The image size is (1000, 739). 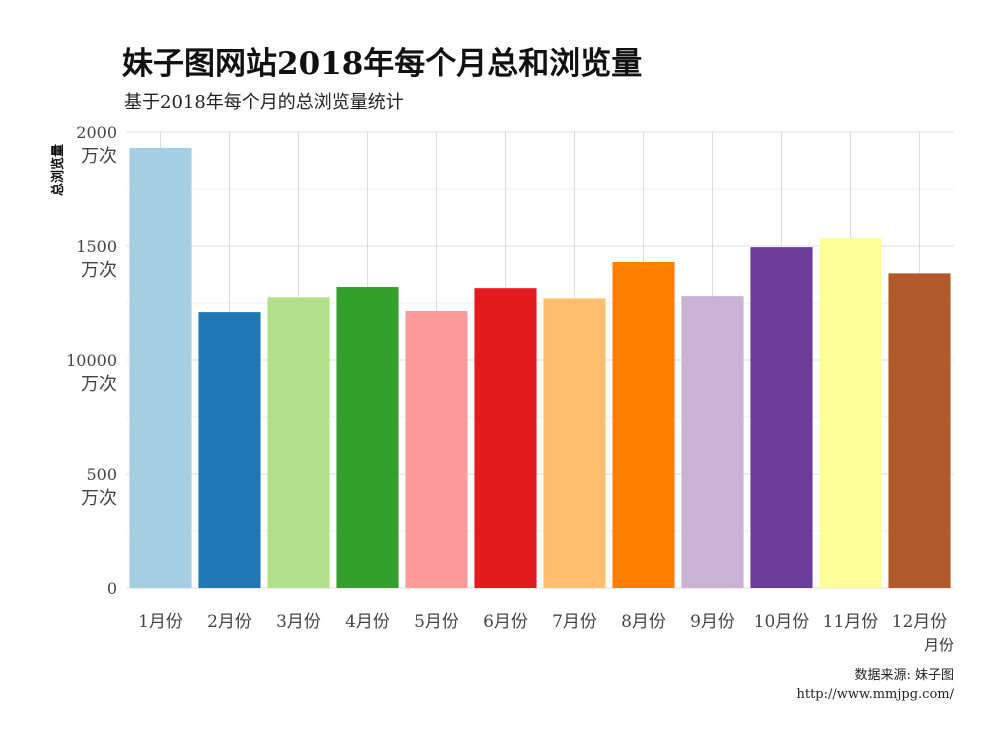 I want to click on x-axis-ticks: 1月份 2月份 3月份 4月份 5月份 6月份 7月份 8月份 9月份 10月份 11月份 12月份, so click(x=542, y=622).